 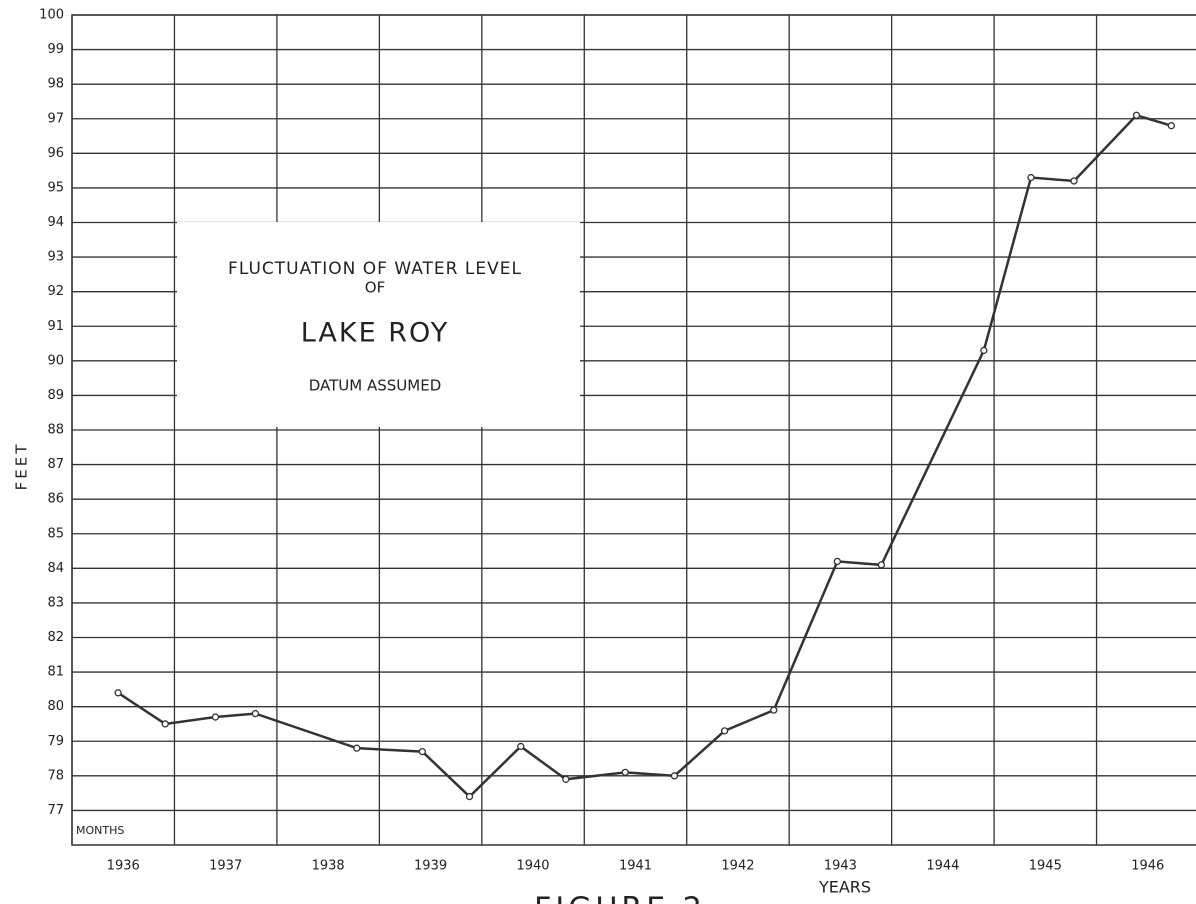 What do you see at coordinates (55, 464) in the screenshot?
I see `y-tick-label: 87` at bounding box center [55, 464].